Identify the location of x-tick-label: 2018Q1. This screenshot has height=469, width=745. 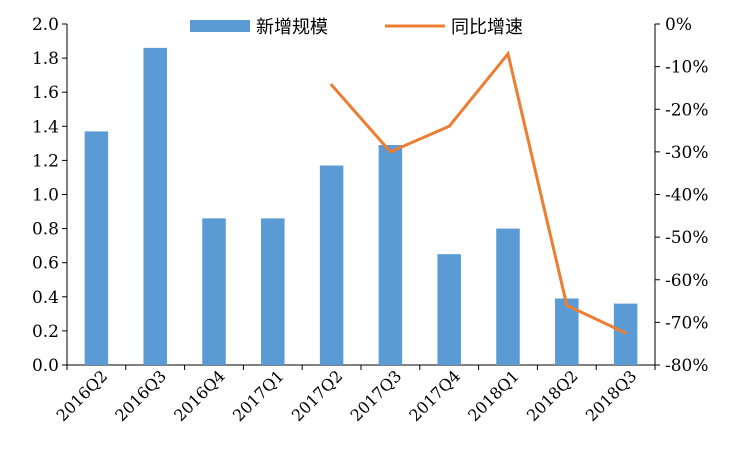
(493, 395).